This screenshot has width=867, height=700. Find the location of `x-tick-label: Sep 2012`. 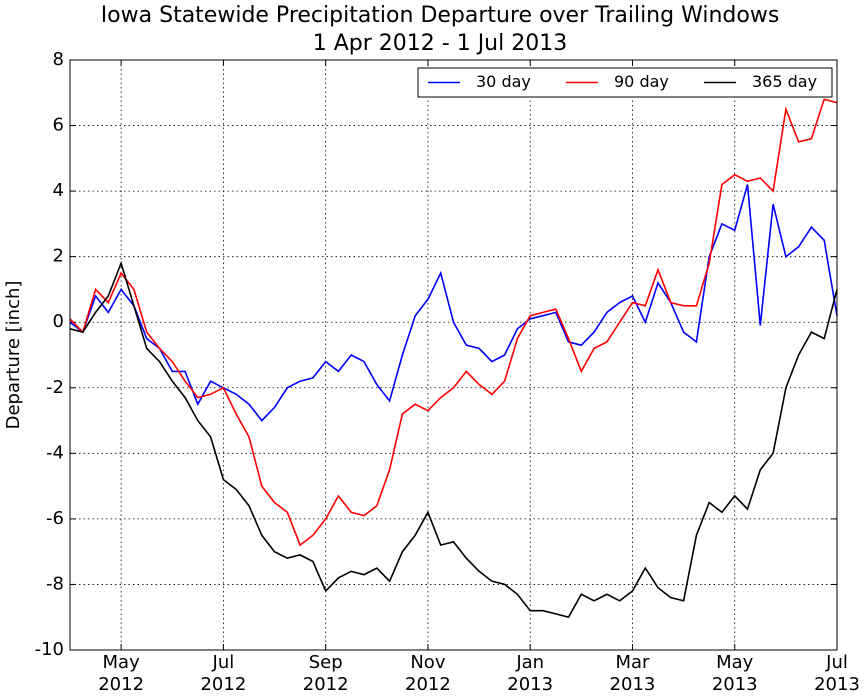

x-tick-label: Sep 2012 is located at coordinates (325, 673).